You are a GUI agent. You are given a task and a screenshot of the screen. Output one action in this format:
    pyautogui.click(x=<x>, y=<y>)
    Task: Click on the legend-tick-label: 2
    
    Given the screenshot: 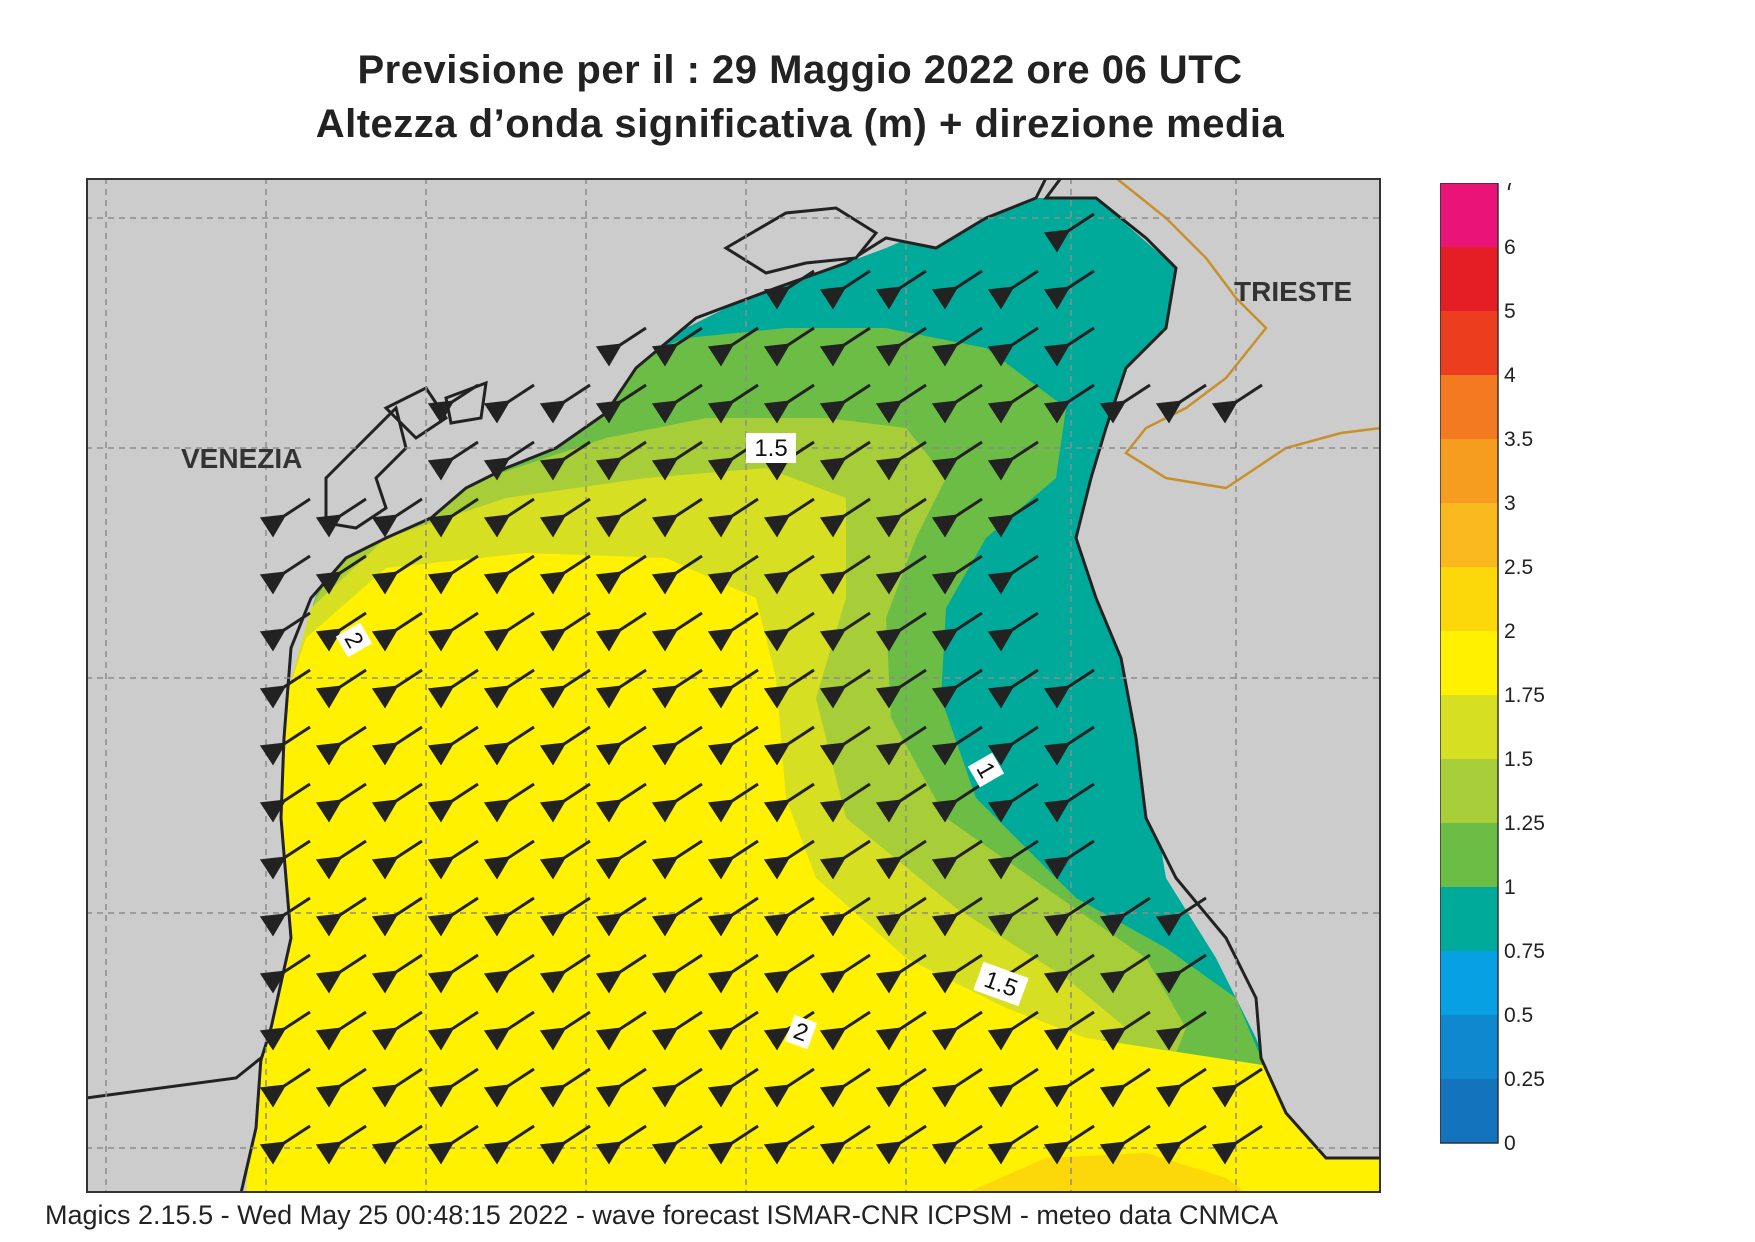 What is the action you would take?
    pyautogui.click(x=1510, y=631)
    